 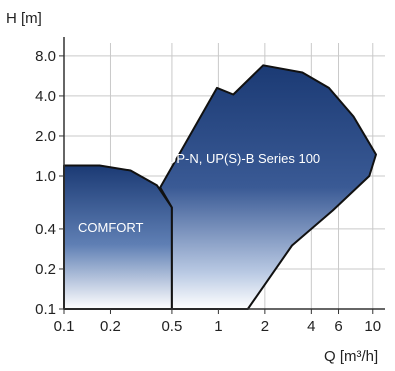 I want to click on x-tick-label: 2, so click(x=265, y=326).